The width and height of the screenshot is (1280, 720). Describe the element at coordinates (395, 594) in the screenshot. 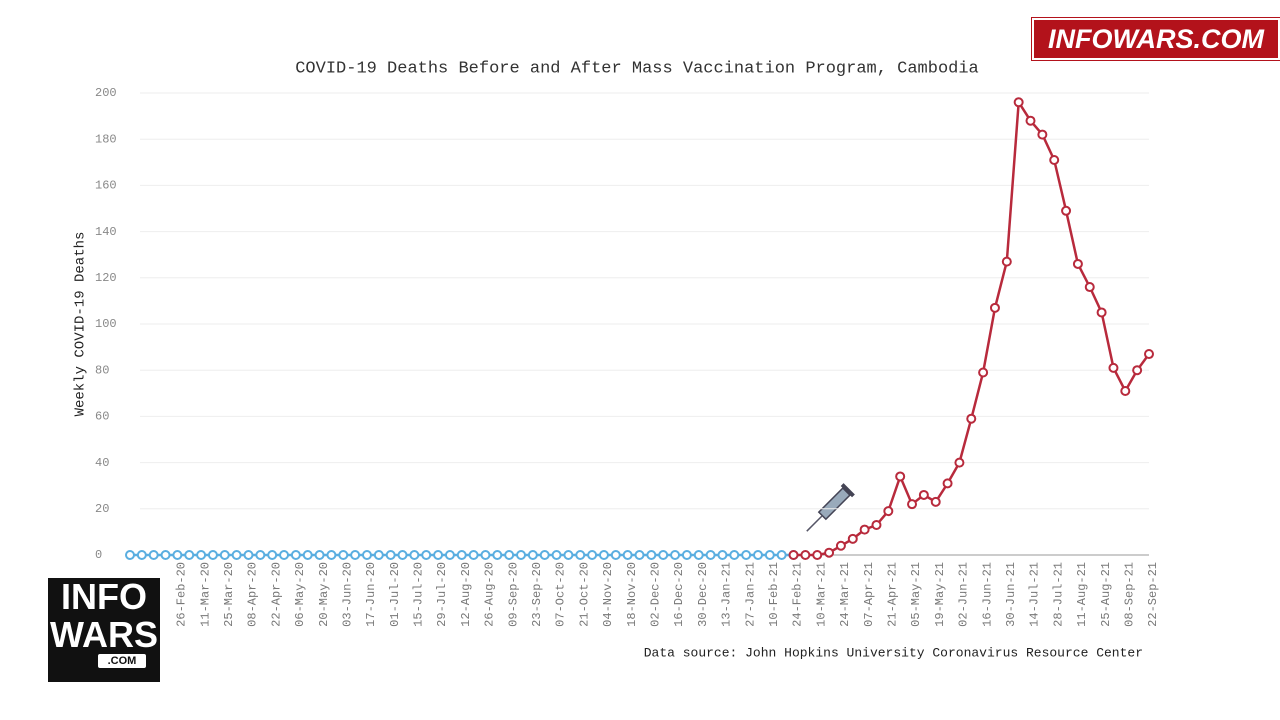

I see `x-tick-label: 01-Jul-20` at that location.